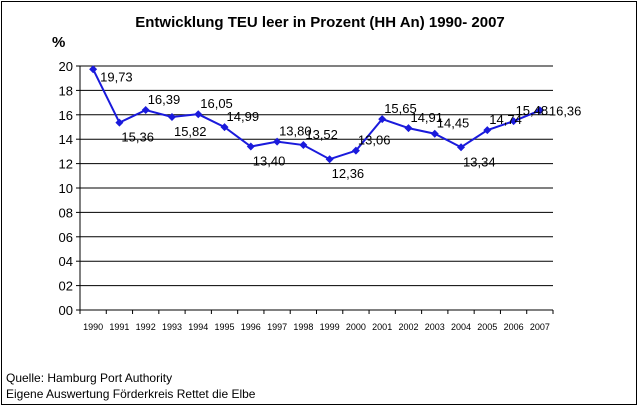 Image resolution: width=640 pixels, height=408 pixels. I want to click on data-label: 15,48, so click(532, 110).